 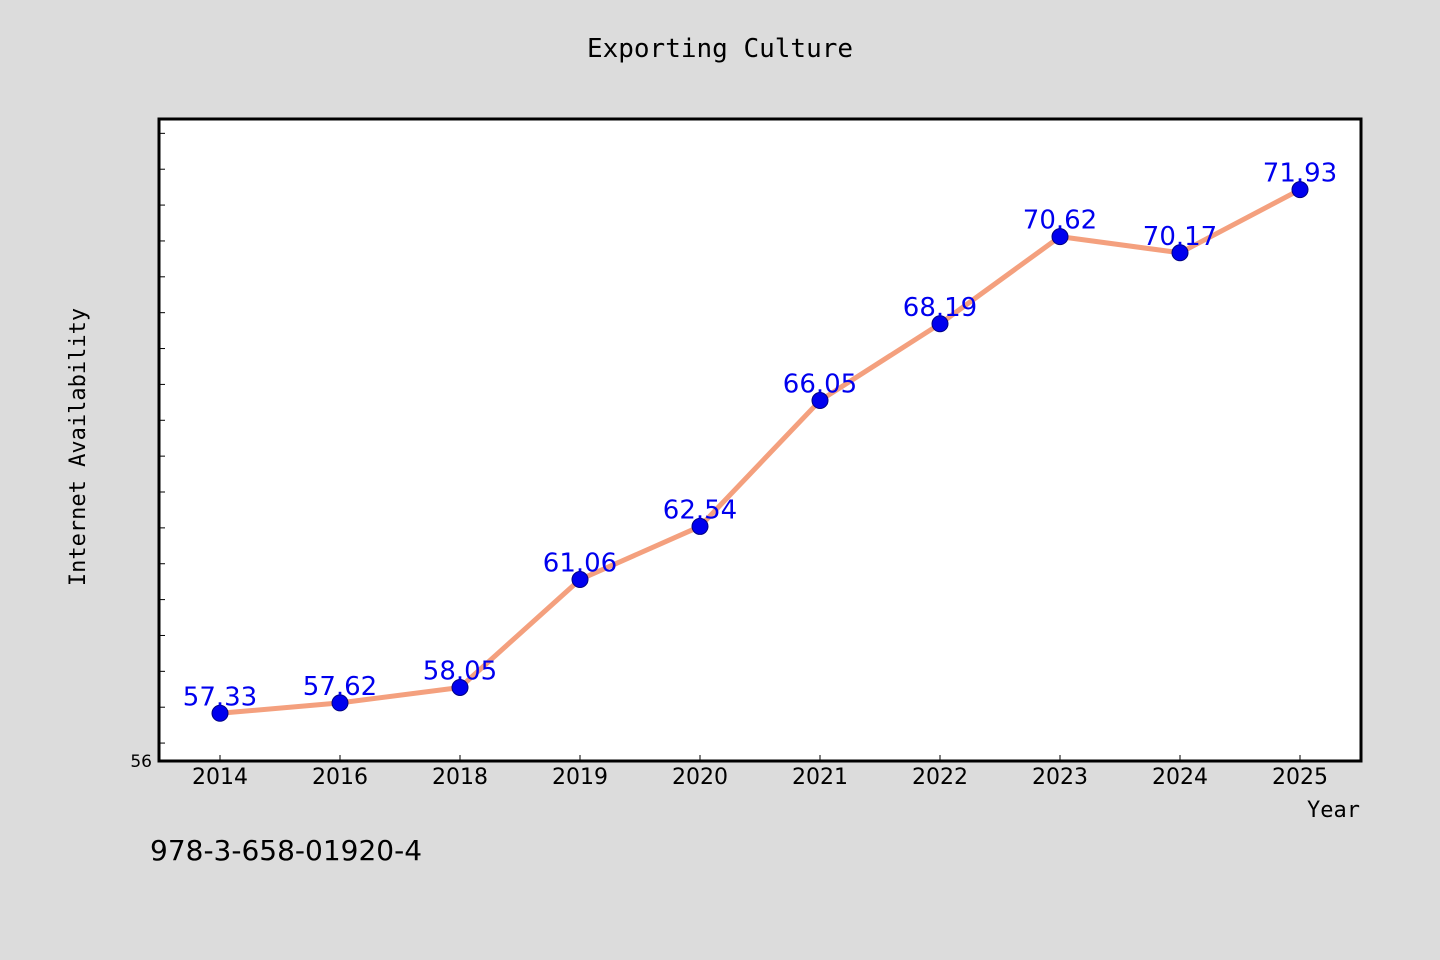 What do you see at coordinates (220, 697) in the screenshot?
I see `data-label: 57.33` at bounding box center [220, 697].